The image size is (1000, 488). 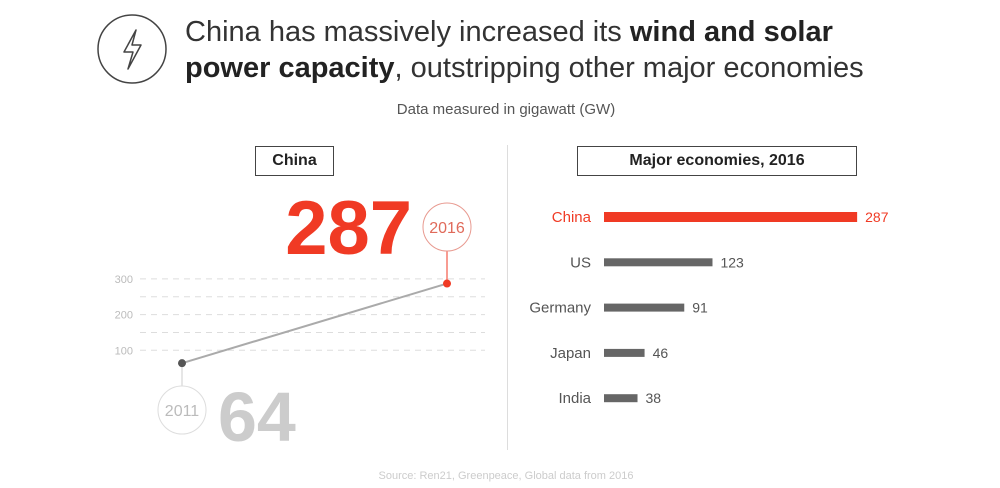 I want to click on value-label-2016: 287, so click(x=348, y=228).